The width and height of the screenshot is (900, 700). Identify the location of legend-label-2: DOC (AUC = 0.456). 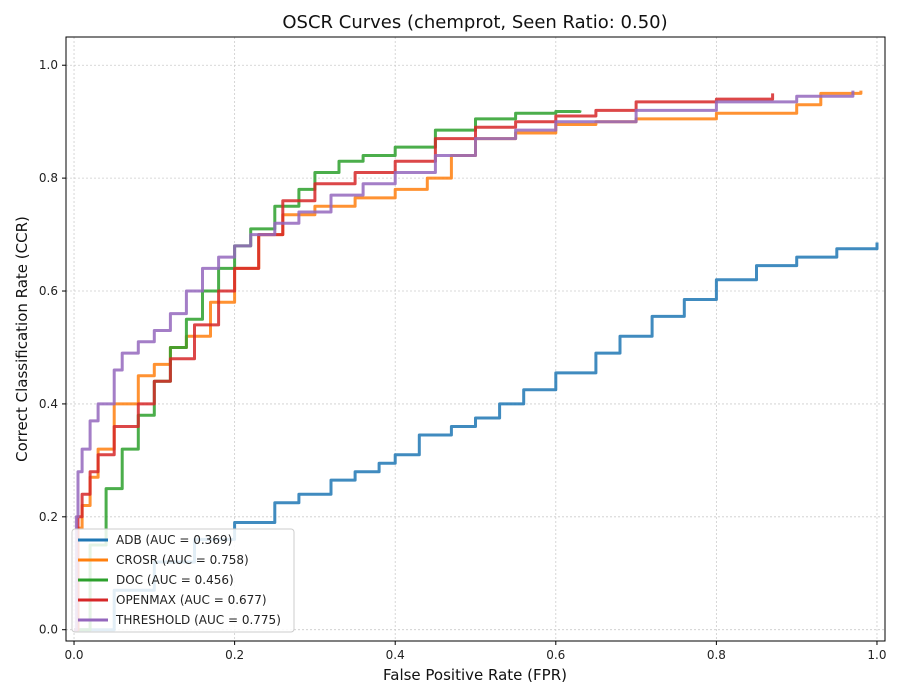
(175, 580).